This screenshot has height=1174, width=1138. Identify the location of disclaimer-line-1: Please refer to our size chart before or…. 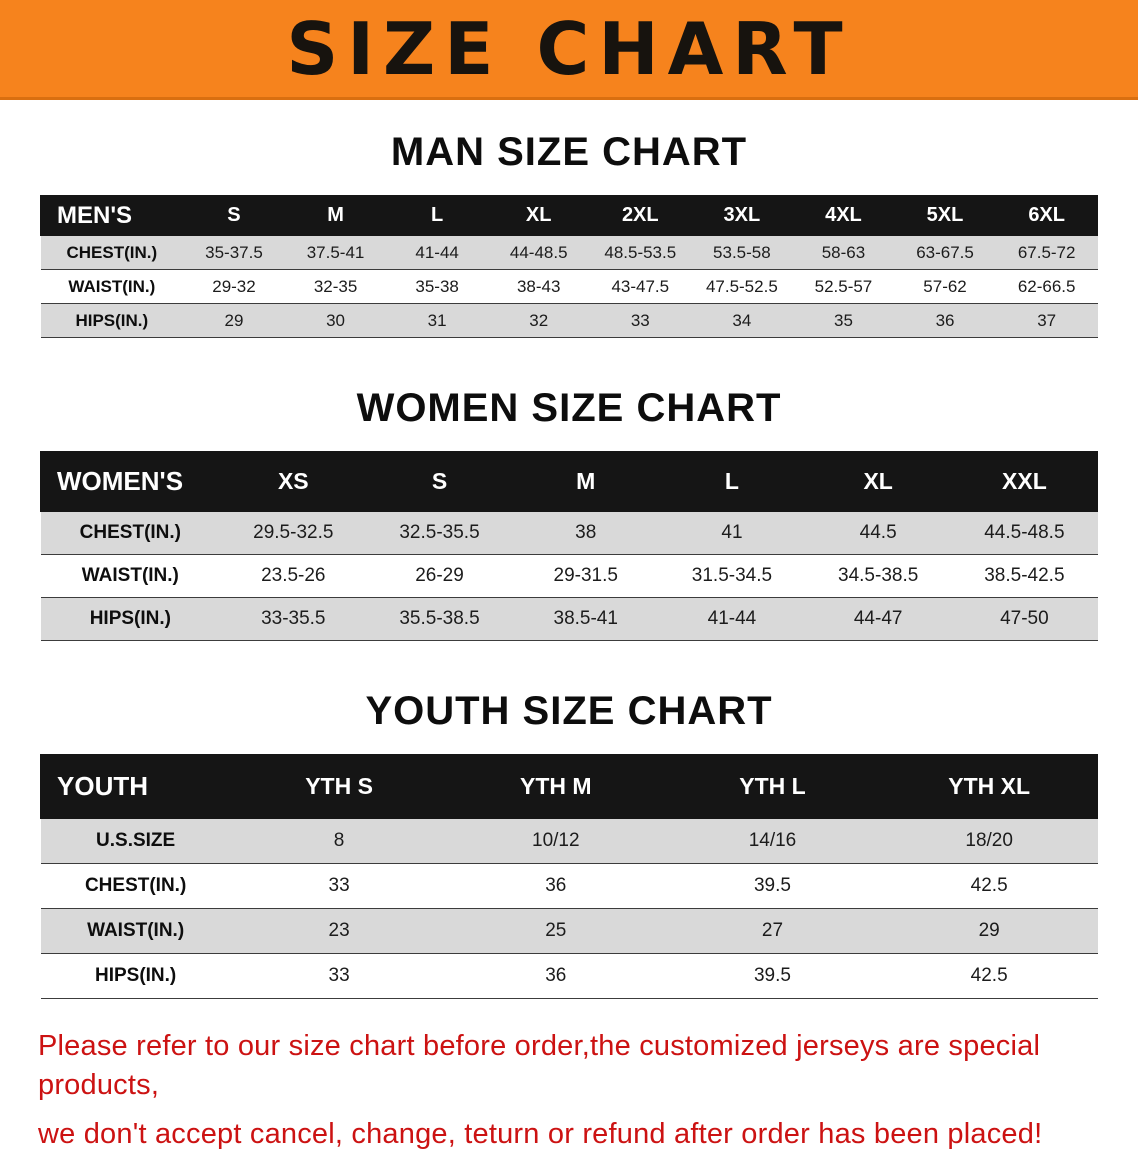
(539, 1066).